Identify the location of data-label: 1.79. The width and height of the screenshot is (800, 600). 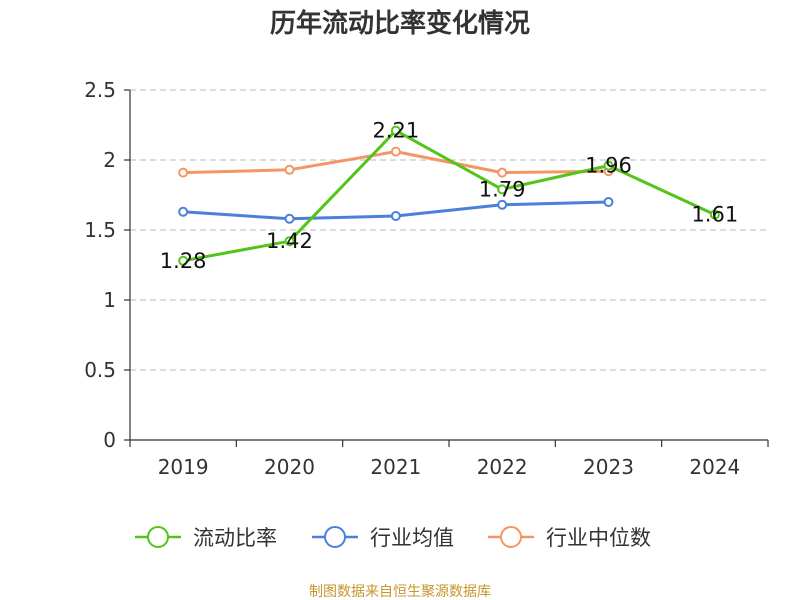
(502, 189).